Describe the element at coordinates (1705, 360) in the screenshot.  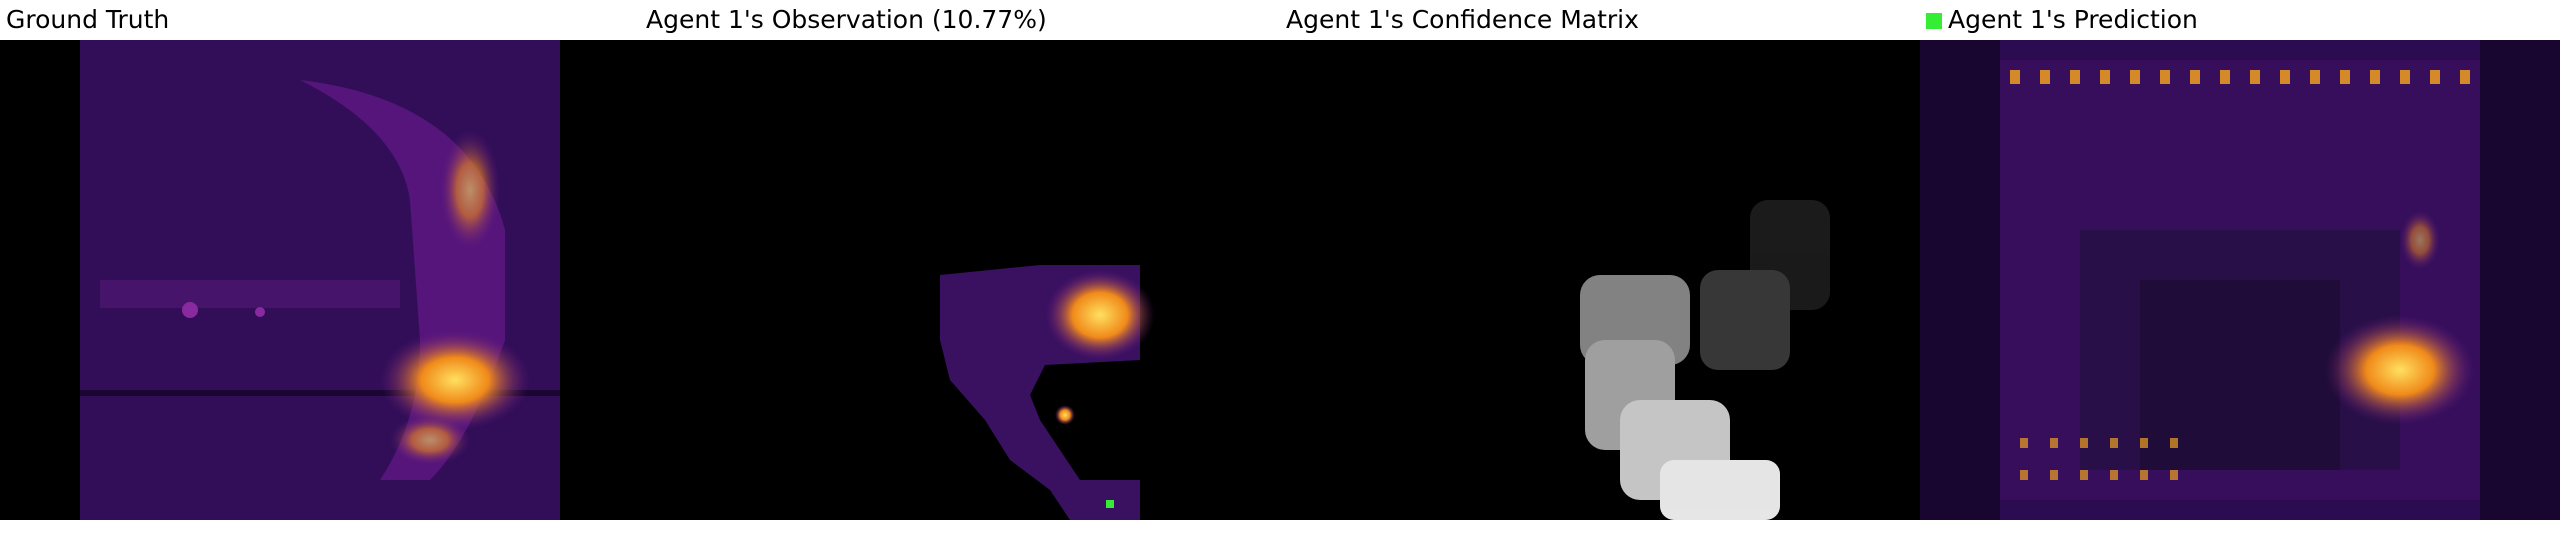
I see `confidence-matrix-image` at that location.